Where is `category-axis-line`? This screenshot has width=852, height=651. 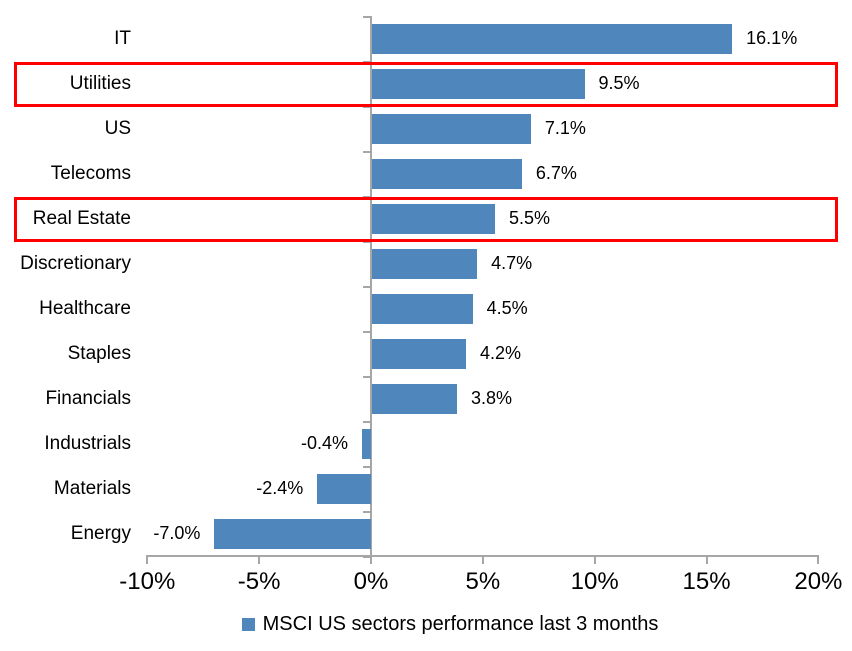 category-axis-line is located at coordinates (371, 286).